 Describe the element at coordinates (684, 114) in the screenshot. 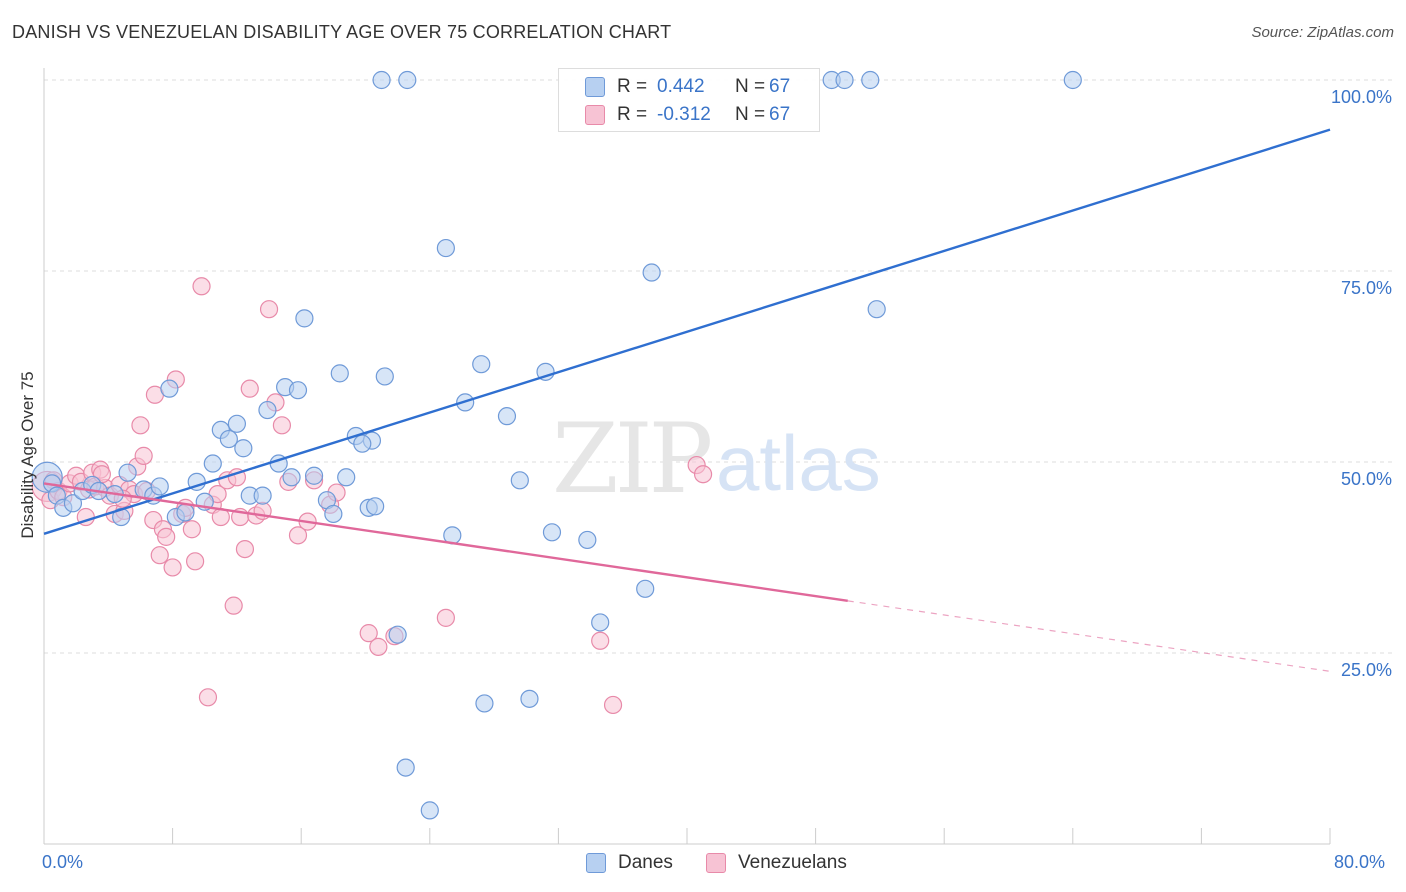

I see `legend-r-value: -0.312` at that location.